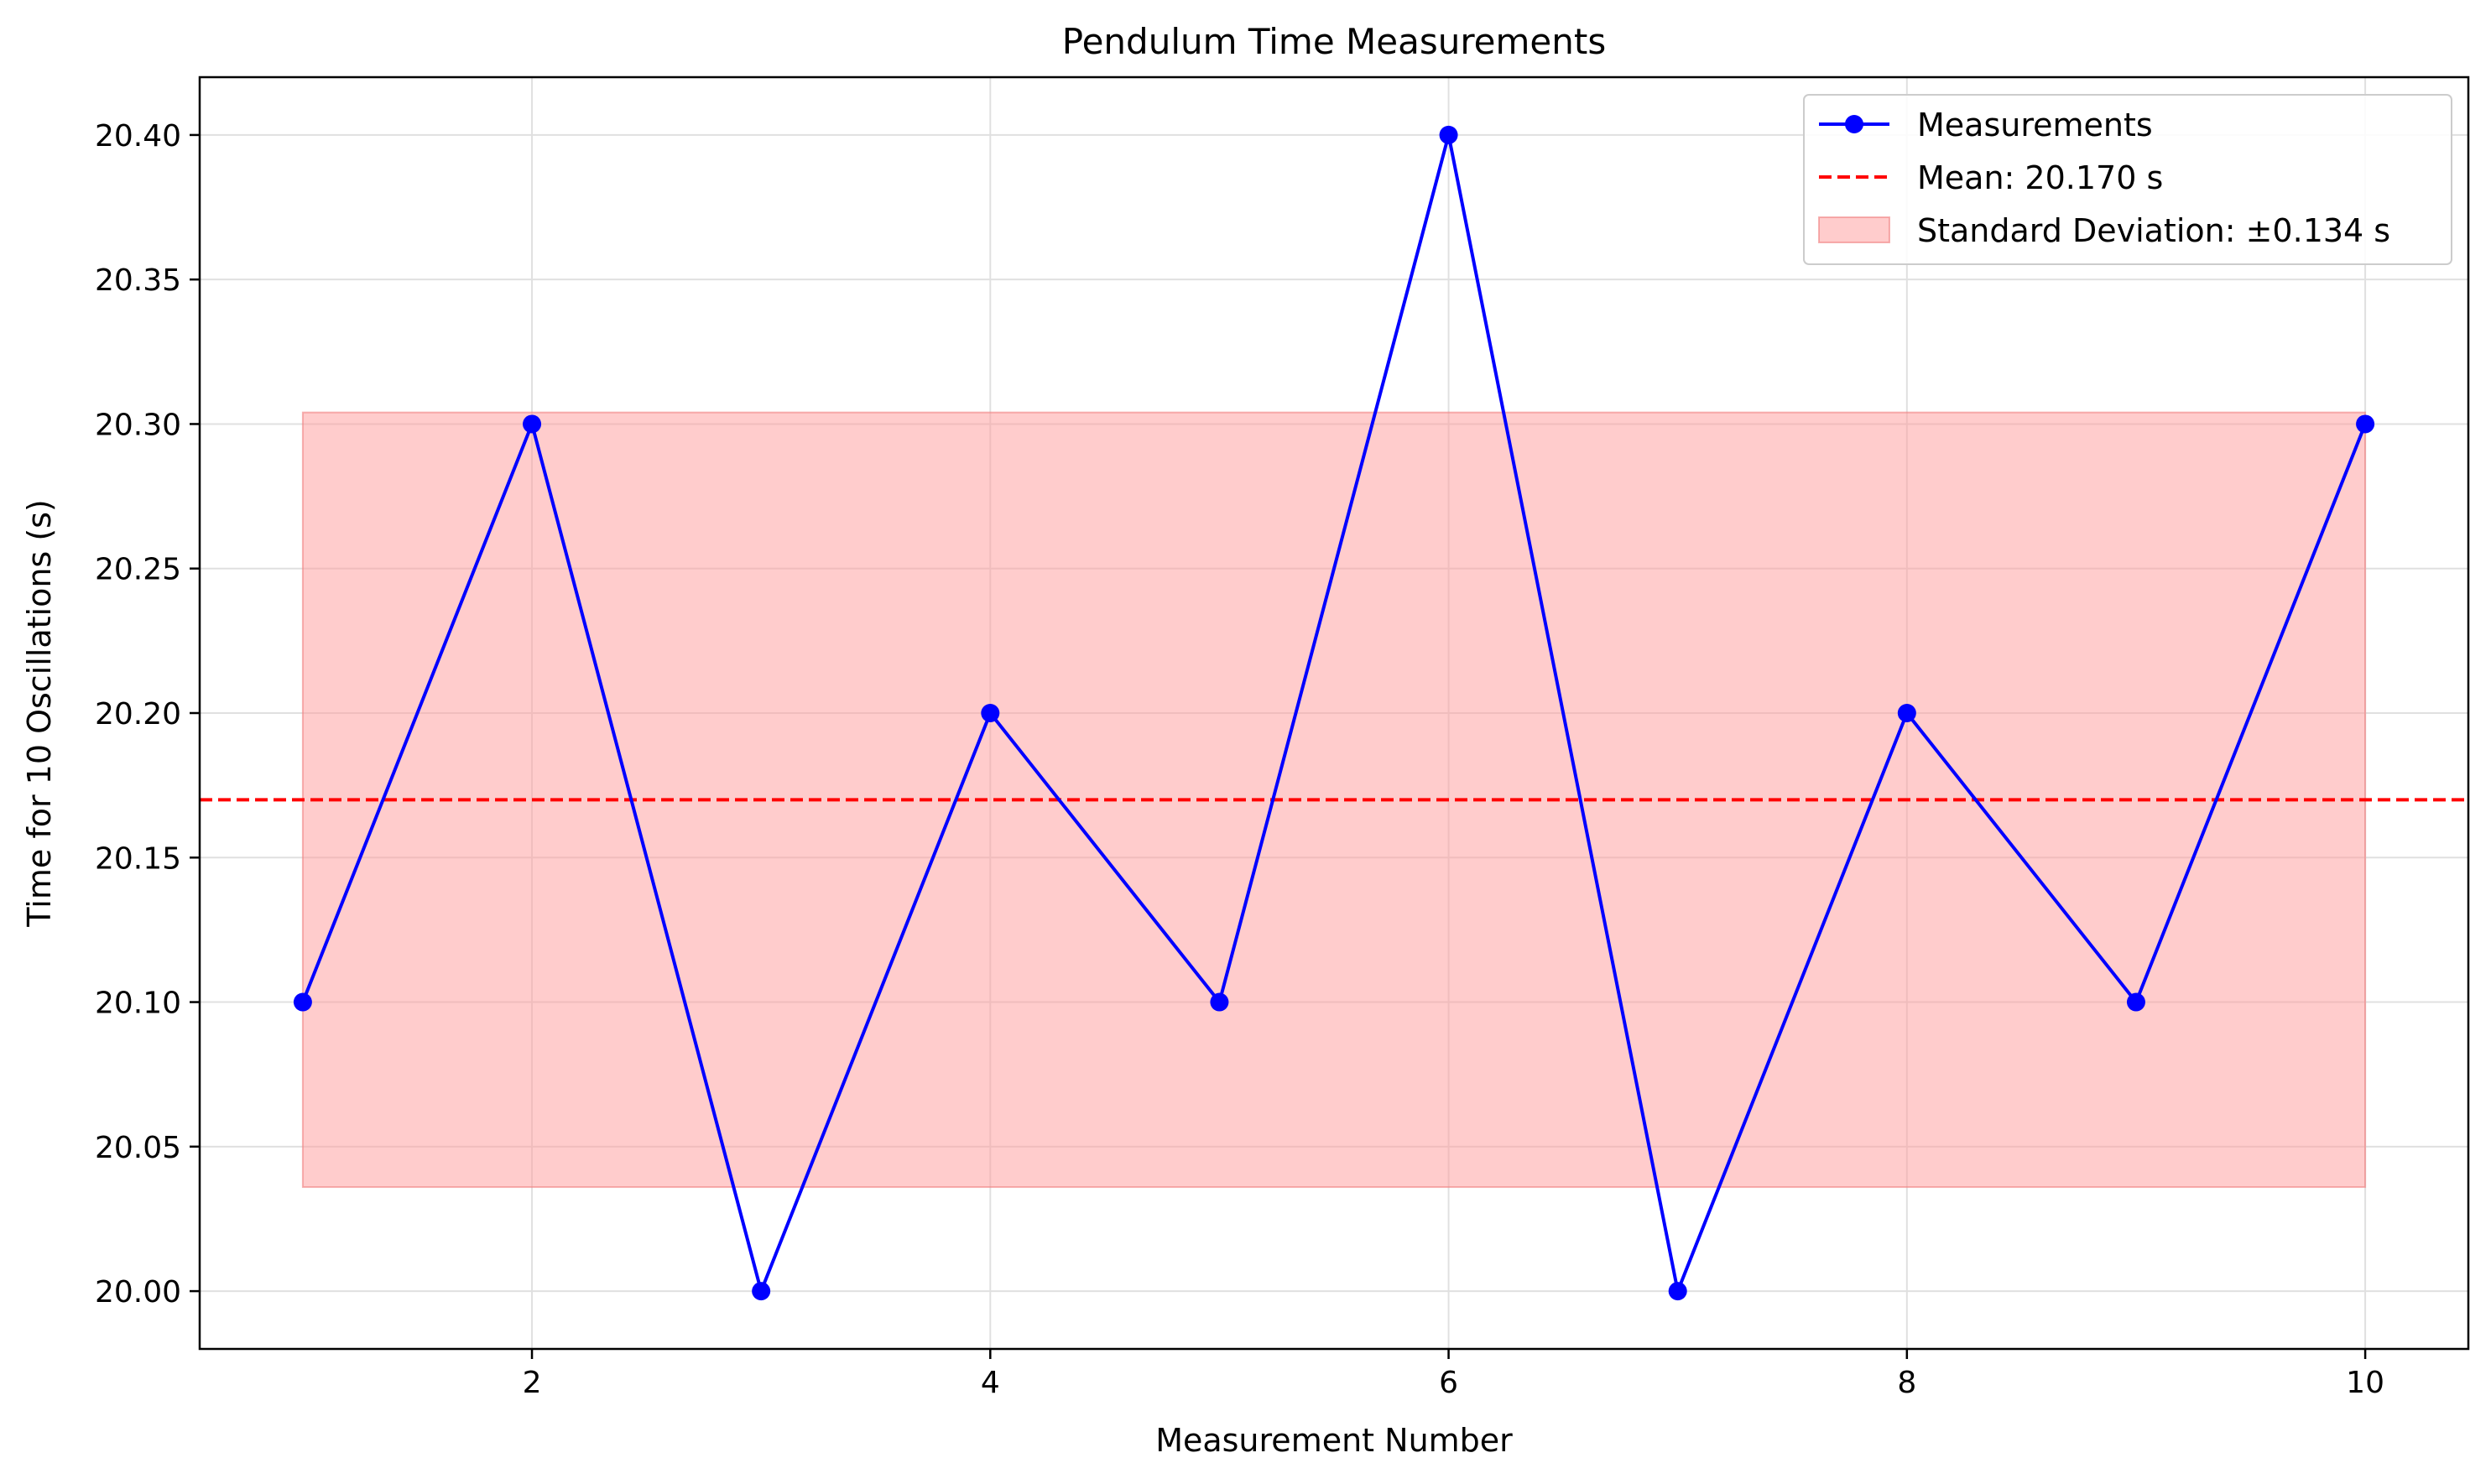  What do you see at coordinates (138, 280) in the screenshot?
I see `y-tick-label: 20.35` at bounding box center [138, 280].